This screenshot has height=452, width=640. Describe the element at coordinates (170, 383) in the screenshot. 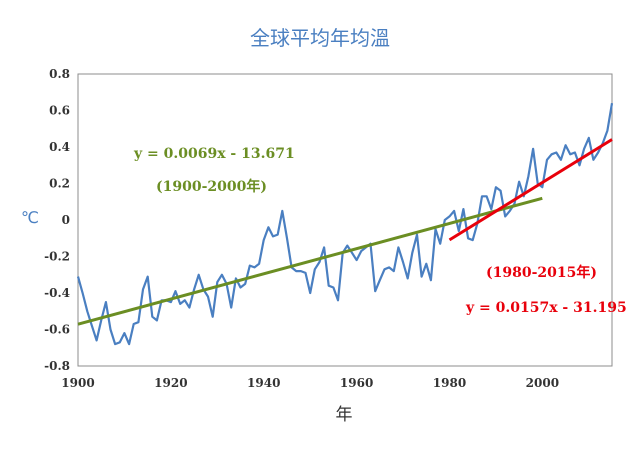

I see `x-tick-label: 1920` at that location.